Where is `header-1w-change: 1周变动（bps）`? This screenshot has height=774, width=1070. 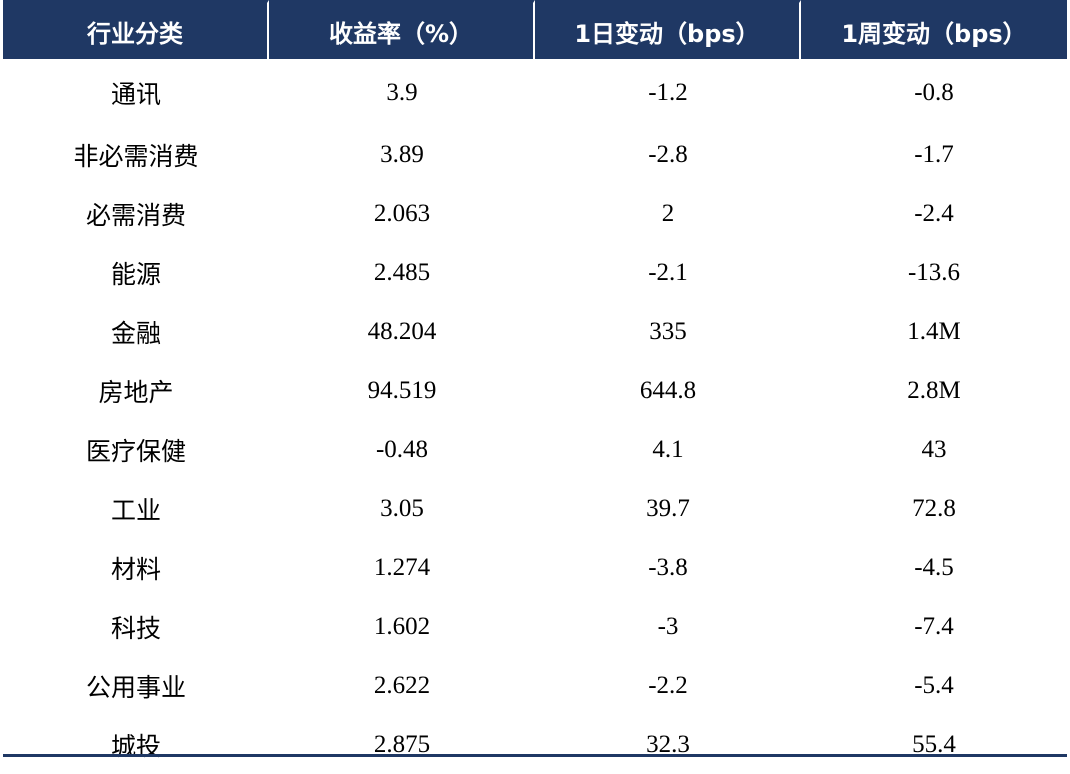
header-1w-change: 1周变动（bps） is located at coordinates (934, 29).